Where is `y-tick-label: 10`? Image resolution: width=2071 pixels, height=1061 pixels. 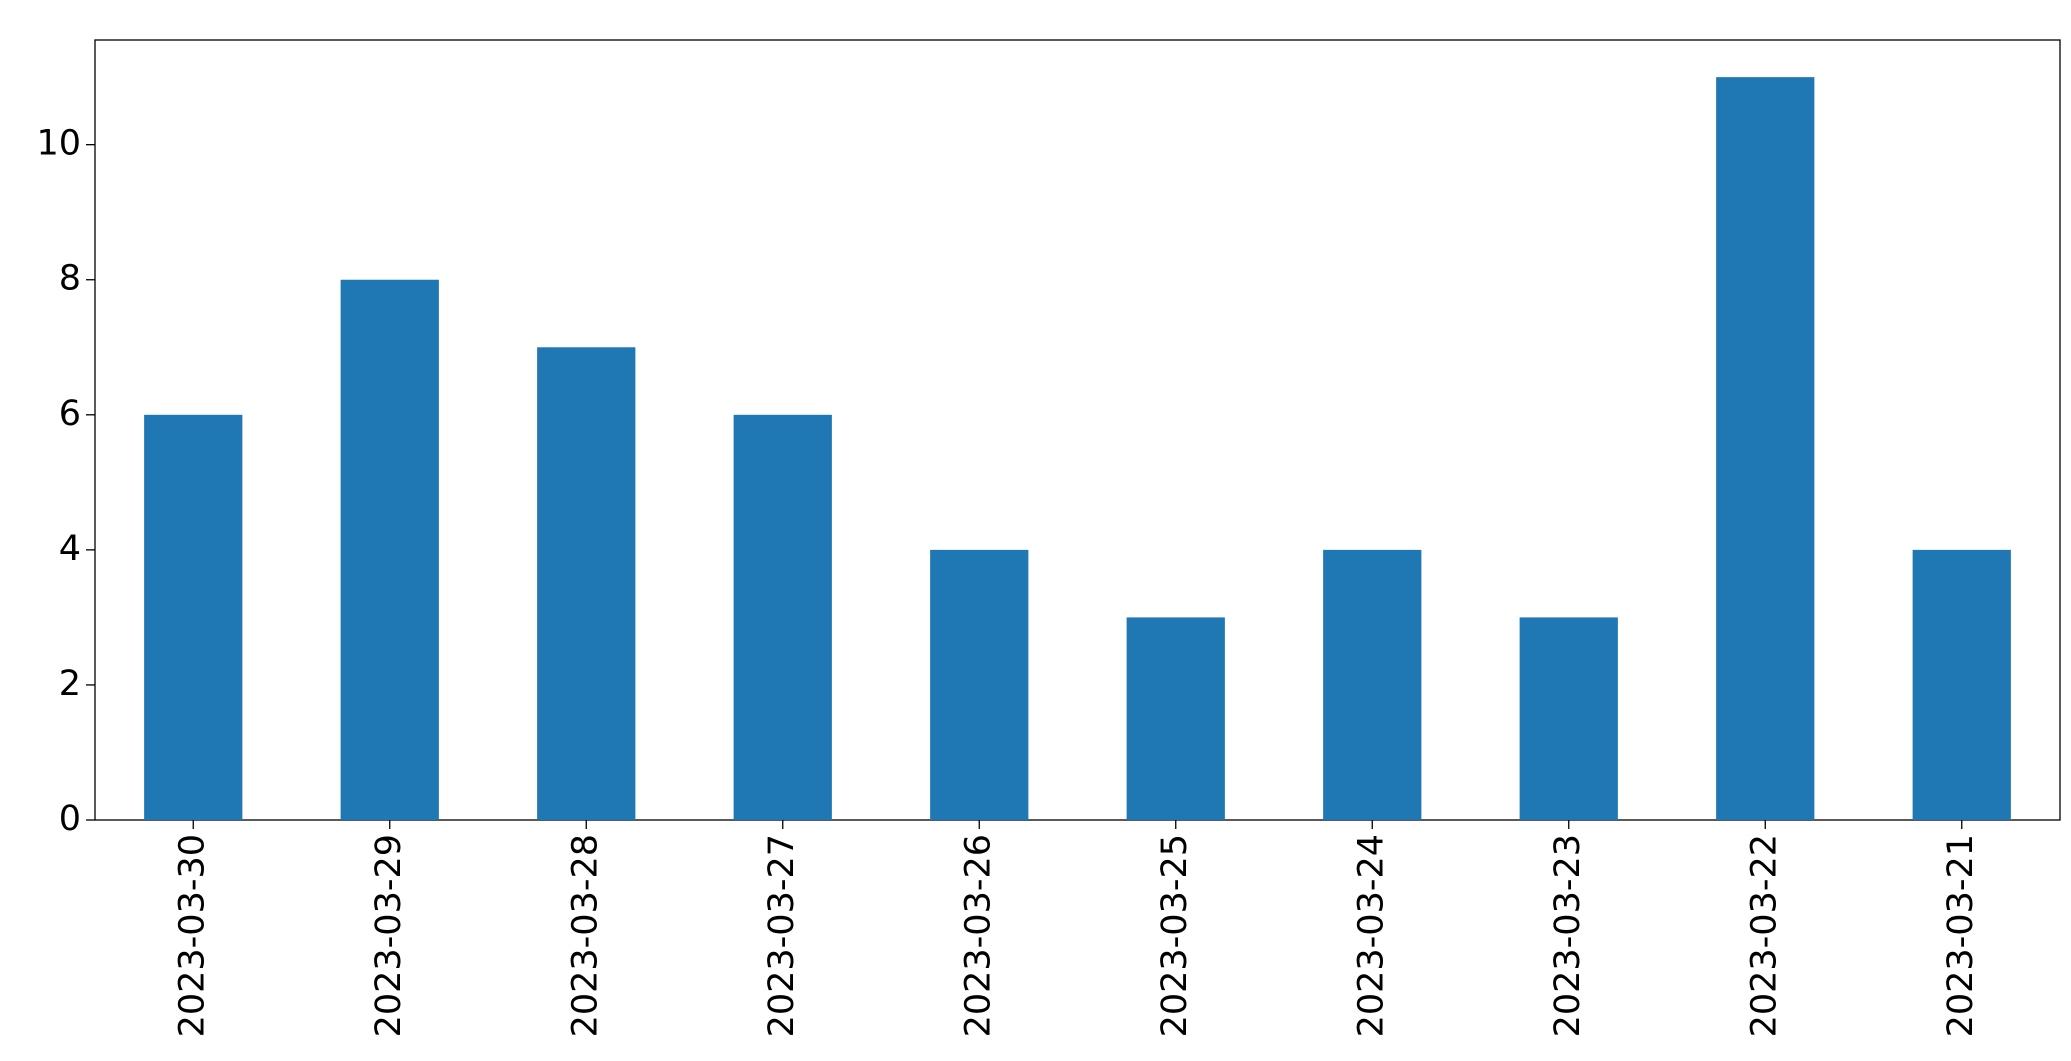
y-tick-label: 10 is located at coordinates (58, 144).